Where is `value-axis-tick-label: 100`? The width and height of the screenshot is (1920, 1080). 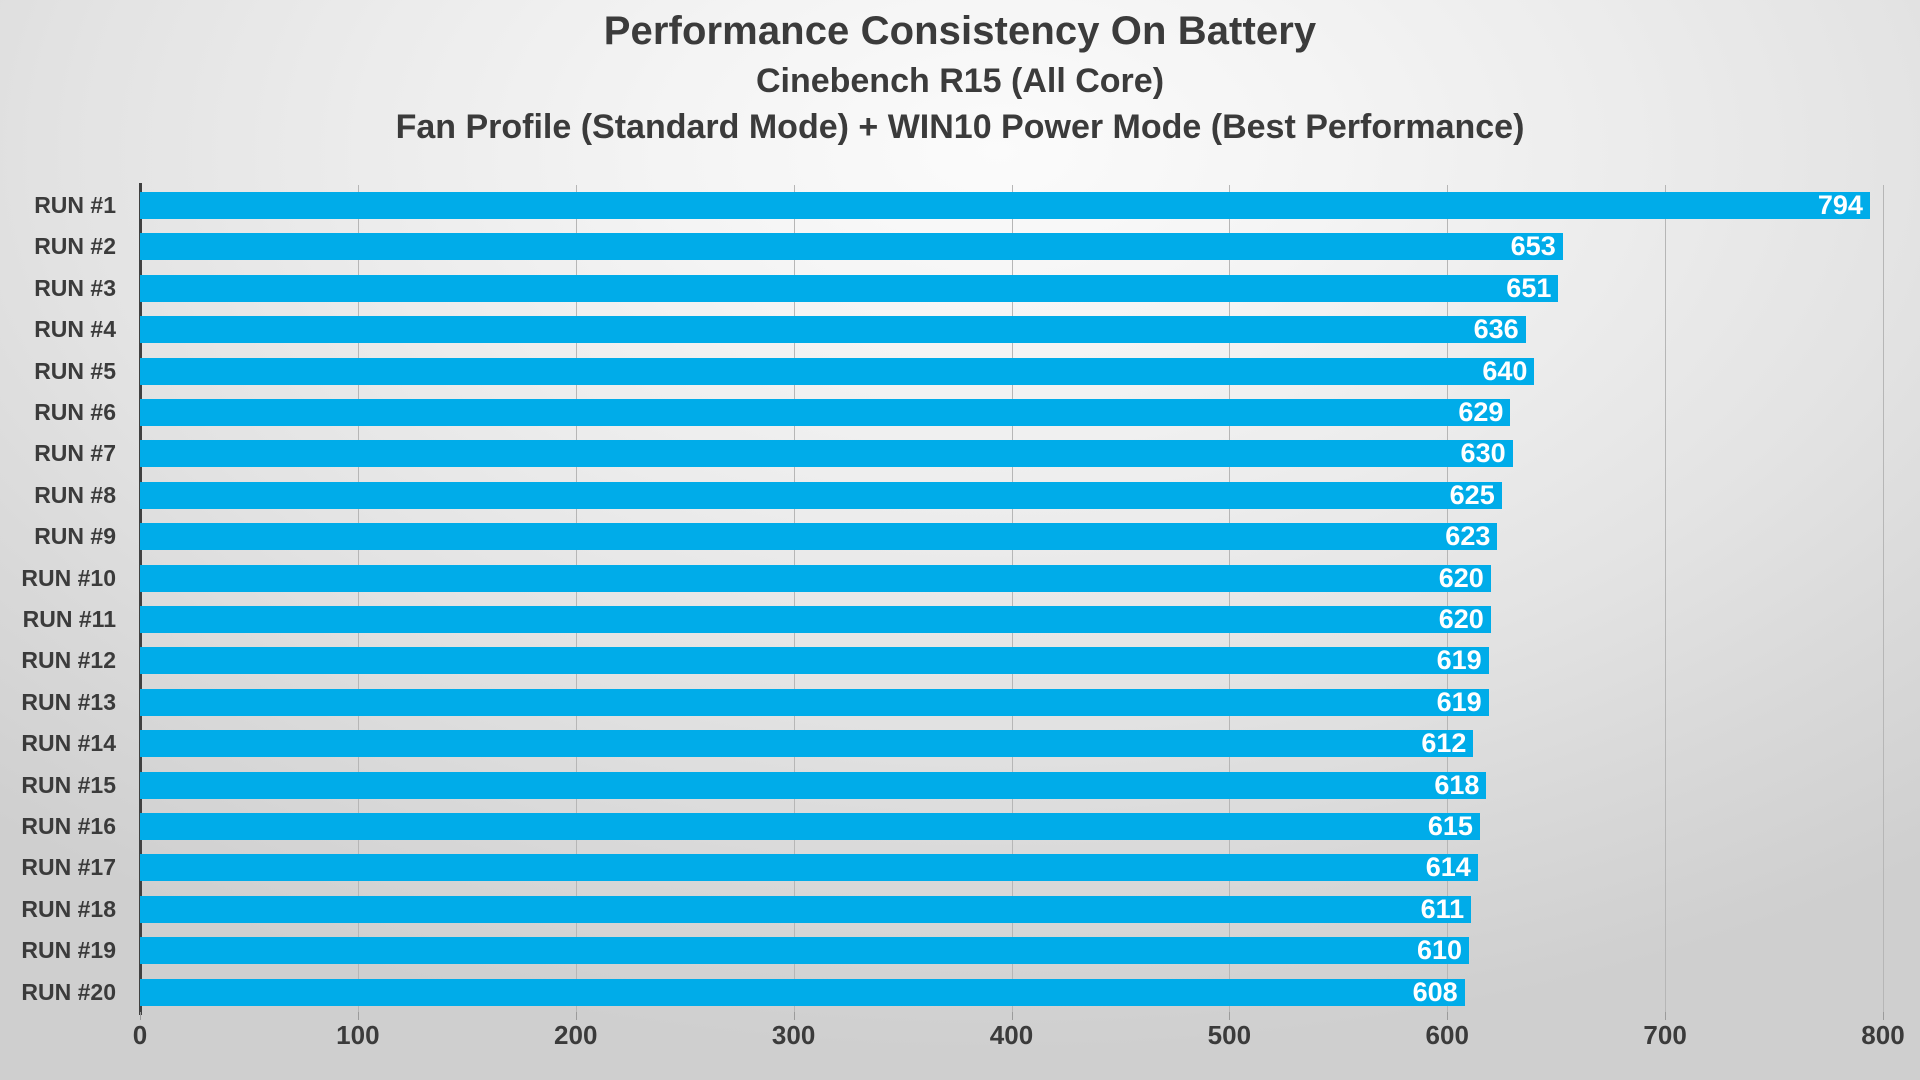 value-axis-tick-label: 100 is located at coordinates (358, 1035).